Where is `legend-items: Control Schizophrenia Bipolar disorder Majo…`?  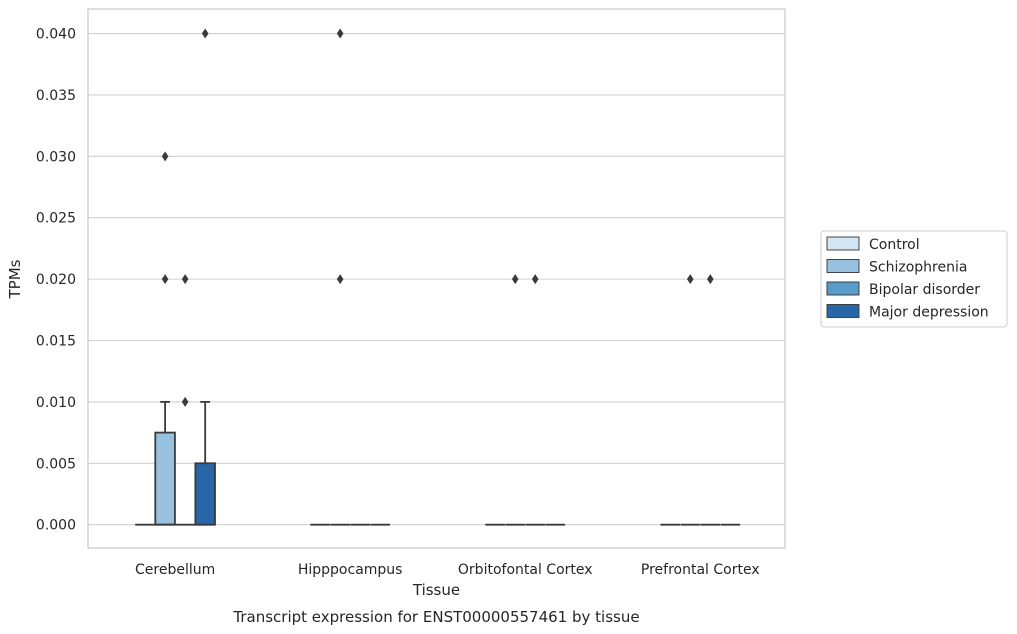
legend-items: Control Schizophrenia Bipolar disorder Majo… is located at coordinates (907, 278).